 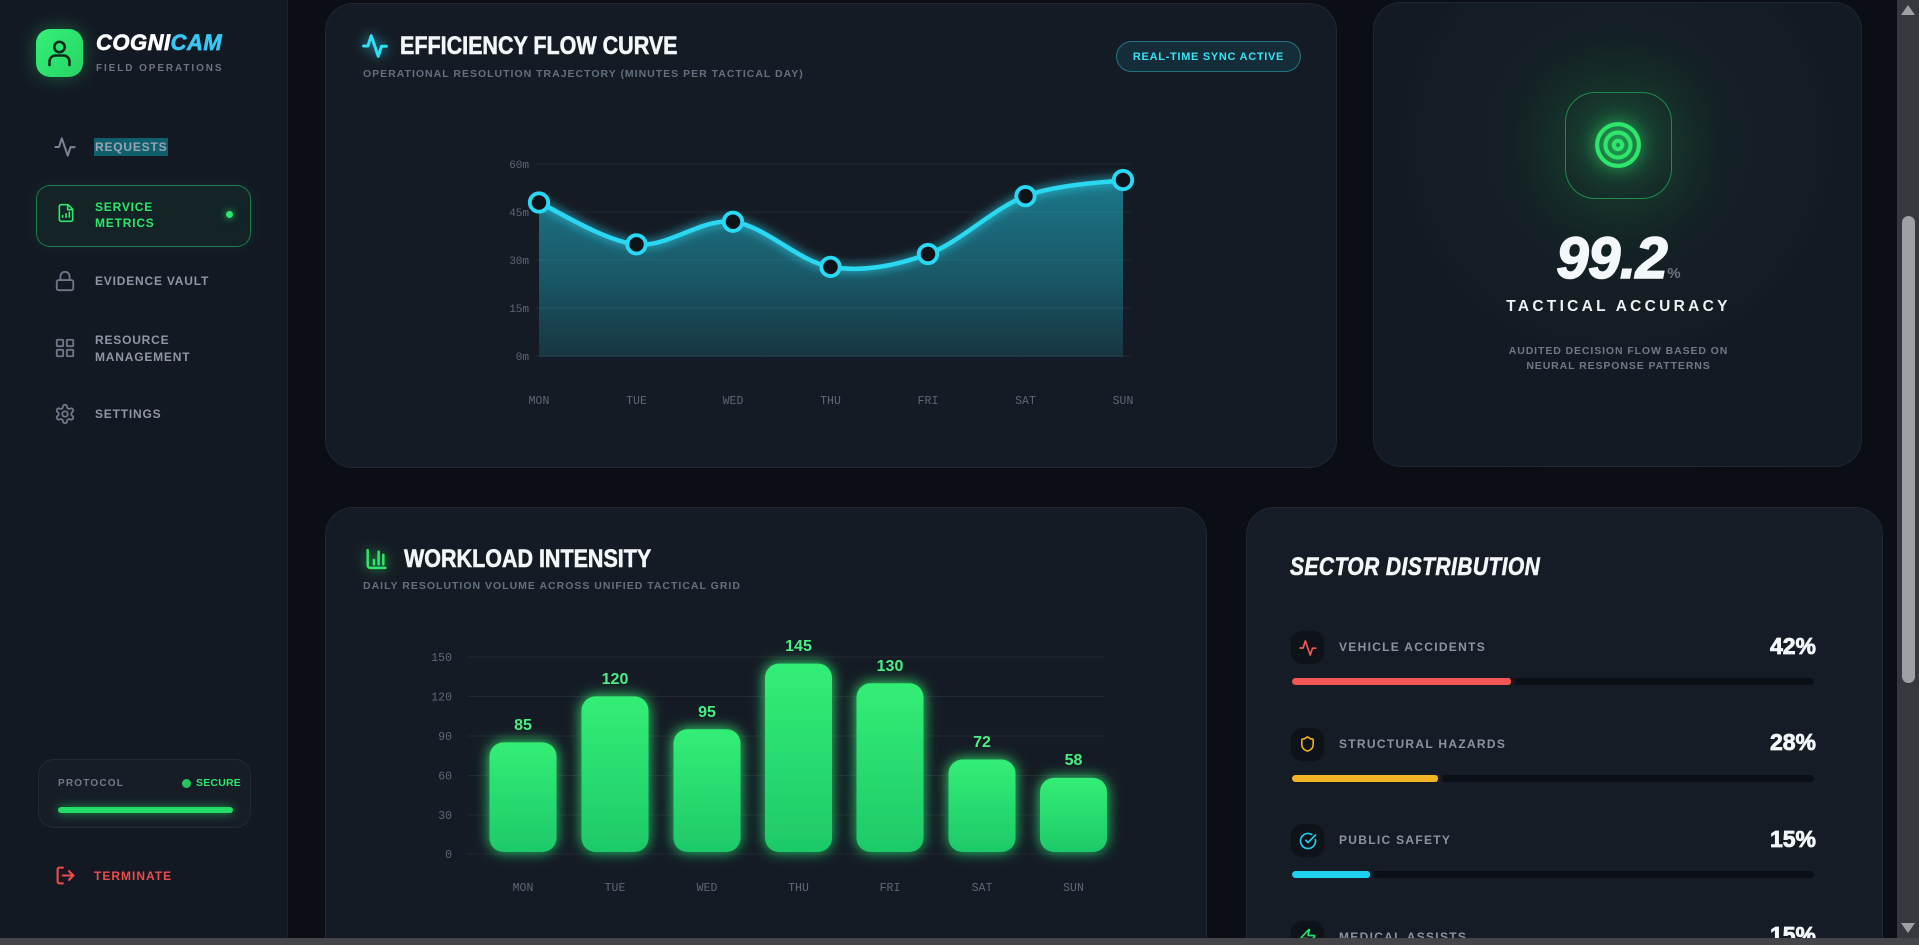 What do you see at coordinates (798, 646) in the screenshot?
I see `svg-text: 145` at bounding box center [798, 646].